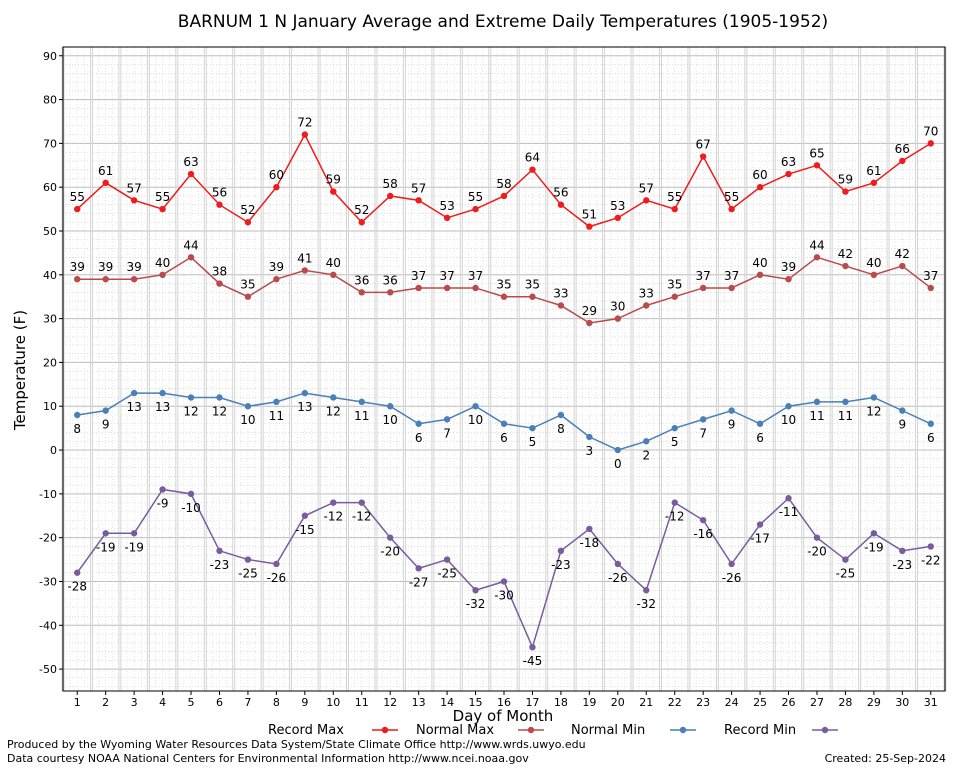  Describe the element at coordinates (902, 702) in the screenshot. I see `x-tick-label: 30` at that location.